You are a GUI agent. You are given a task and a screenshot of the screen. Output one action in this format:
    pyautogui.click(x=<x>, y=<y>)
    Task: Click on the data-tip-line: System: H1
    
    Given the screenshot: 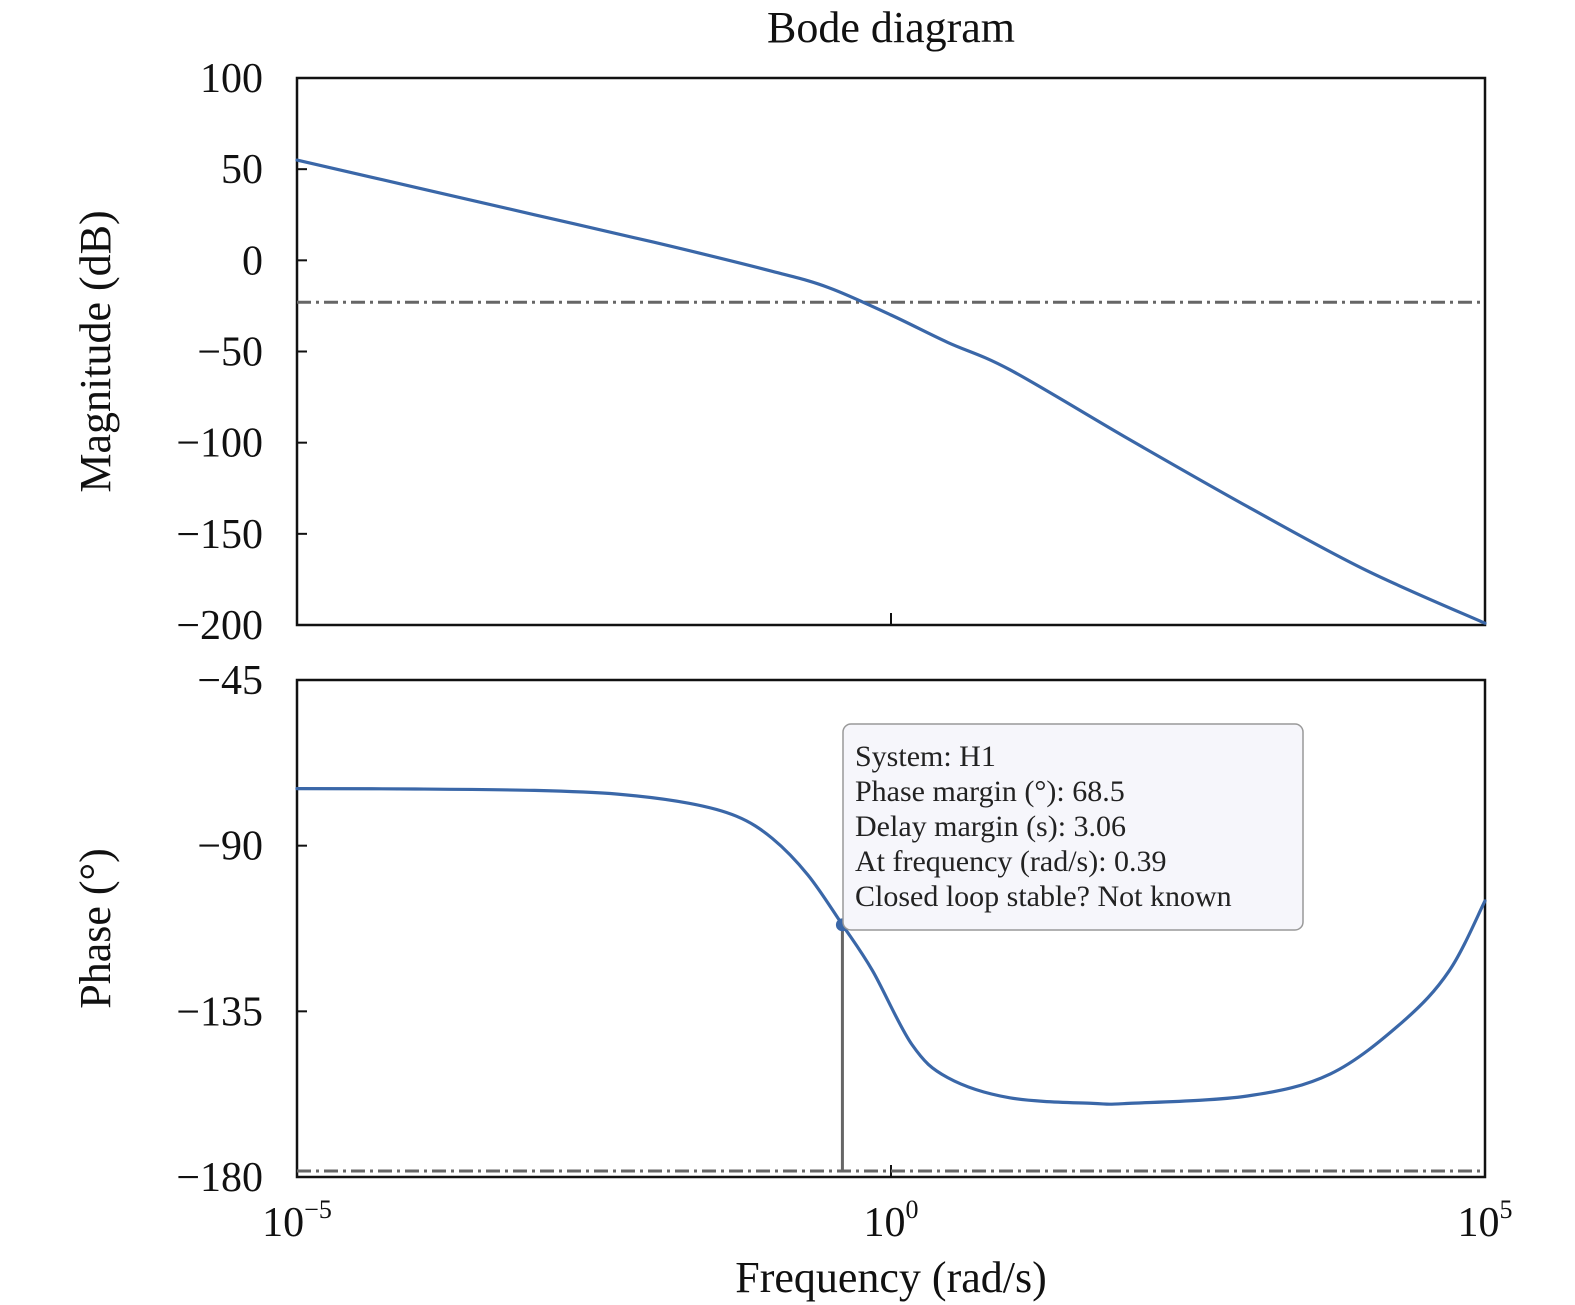 What is the action you would take?
    pyautogui.click(x=925, y=756)
    